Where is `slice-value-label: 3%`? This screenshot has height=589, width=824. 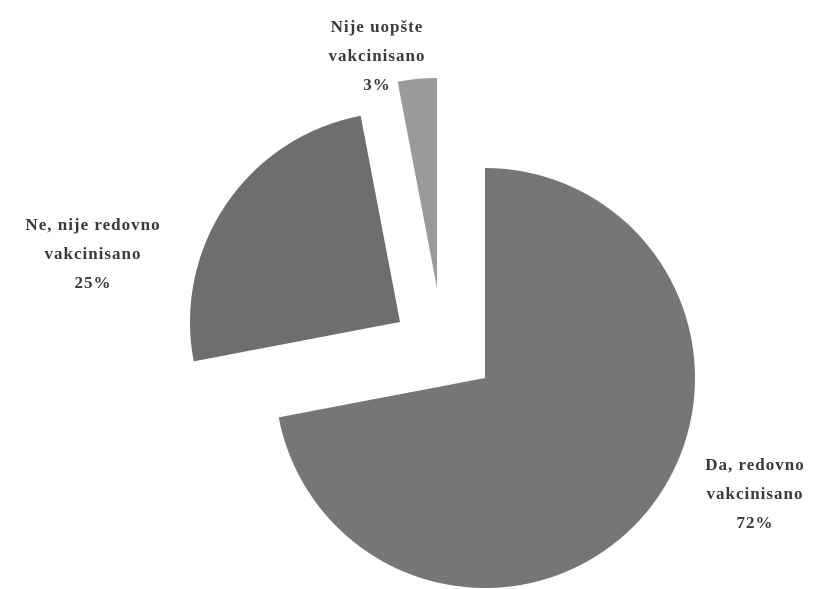 slice-value-label: 3% is located at coordinates (377, 84).